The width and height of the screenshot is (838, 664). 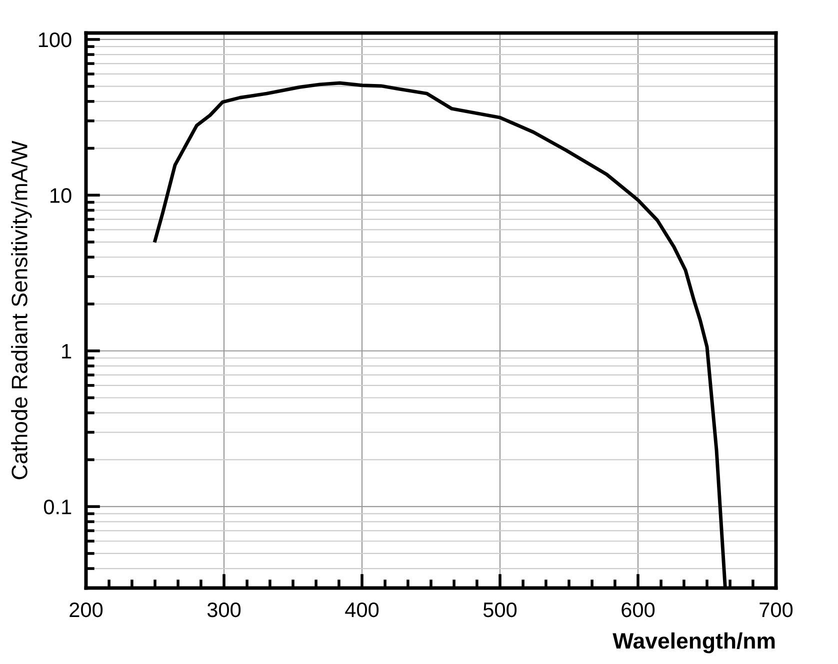 What do you see at coordinates (776, 610) in the screenshot?
I see `x-tick-label: 700` at bounding box center [776, 610].